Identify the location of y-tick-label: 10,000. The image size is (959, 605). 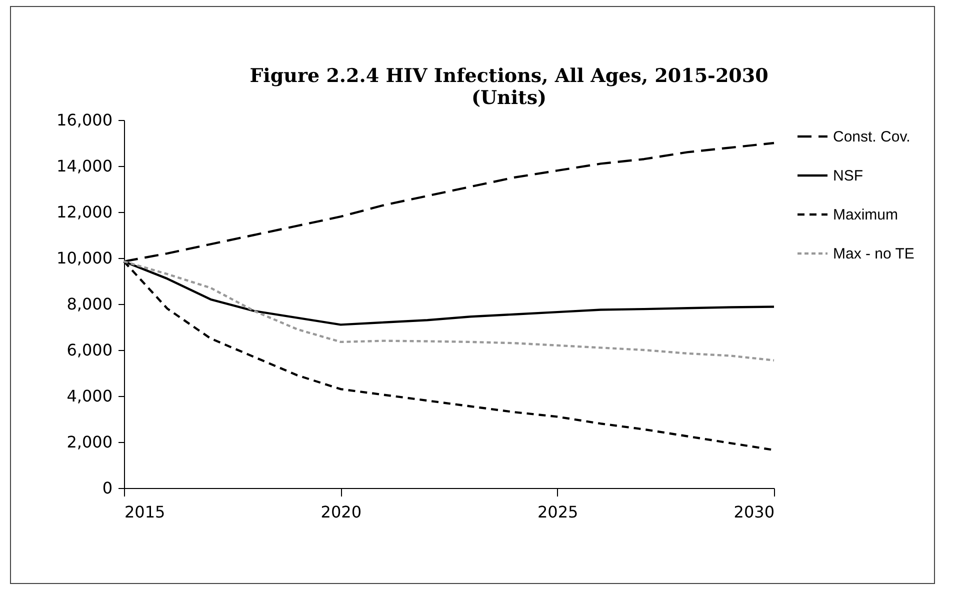
(84, 258).